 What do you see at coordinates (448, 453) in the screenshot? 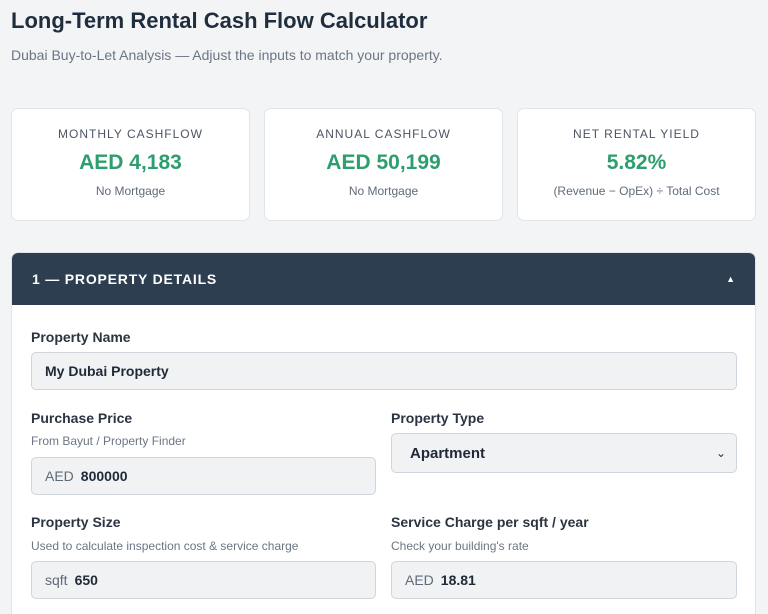
I see `property-type-value: Apartment` at bounding box center [448, 453].